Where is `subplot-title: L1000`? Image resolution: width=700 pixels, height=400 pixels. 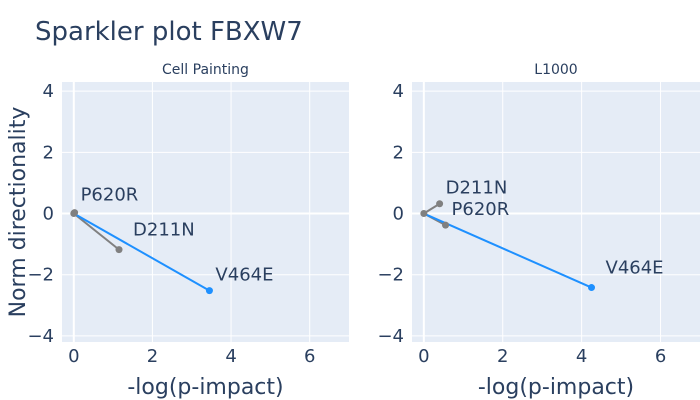
subplot-title: L1000 is located at coordinates (555, 70).